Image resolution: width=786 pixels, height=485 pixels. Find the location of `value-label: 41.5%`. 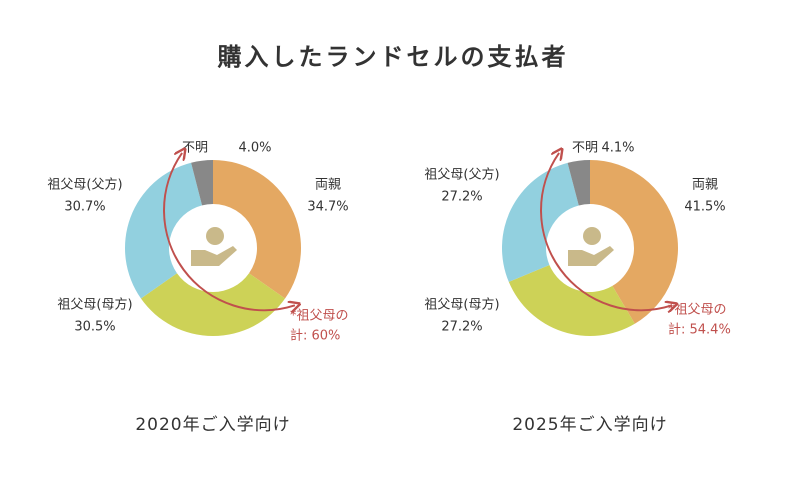

value-label: 41.5% is located at coordinates (704, 207).